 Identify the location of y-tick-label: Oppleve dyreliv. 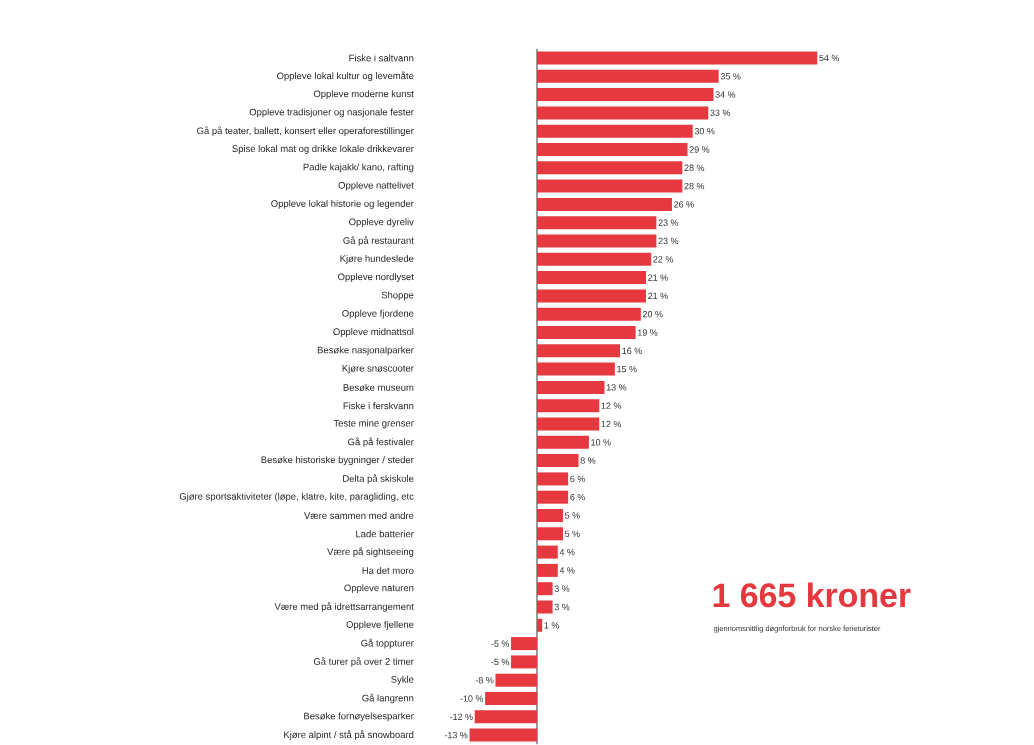
(381, 223).